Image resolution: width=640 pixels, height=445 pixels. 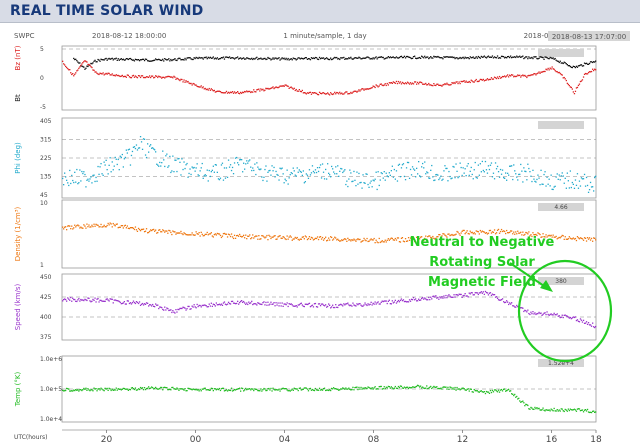 What do you see at coordinates (42, 78) in the screenshot?
I see `y-tick-label: 0` at bounding box center [42, 78].